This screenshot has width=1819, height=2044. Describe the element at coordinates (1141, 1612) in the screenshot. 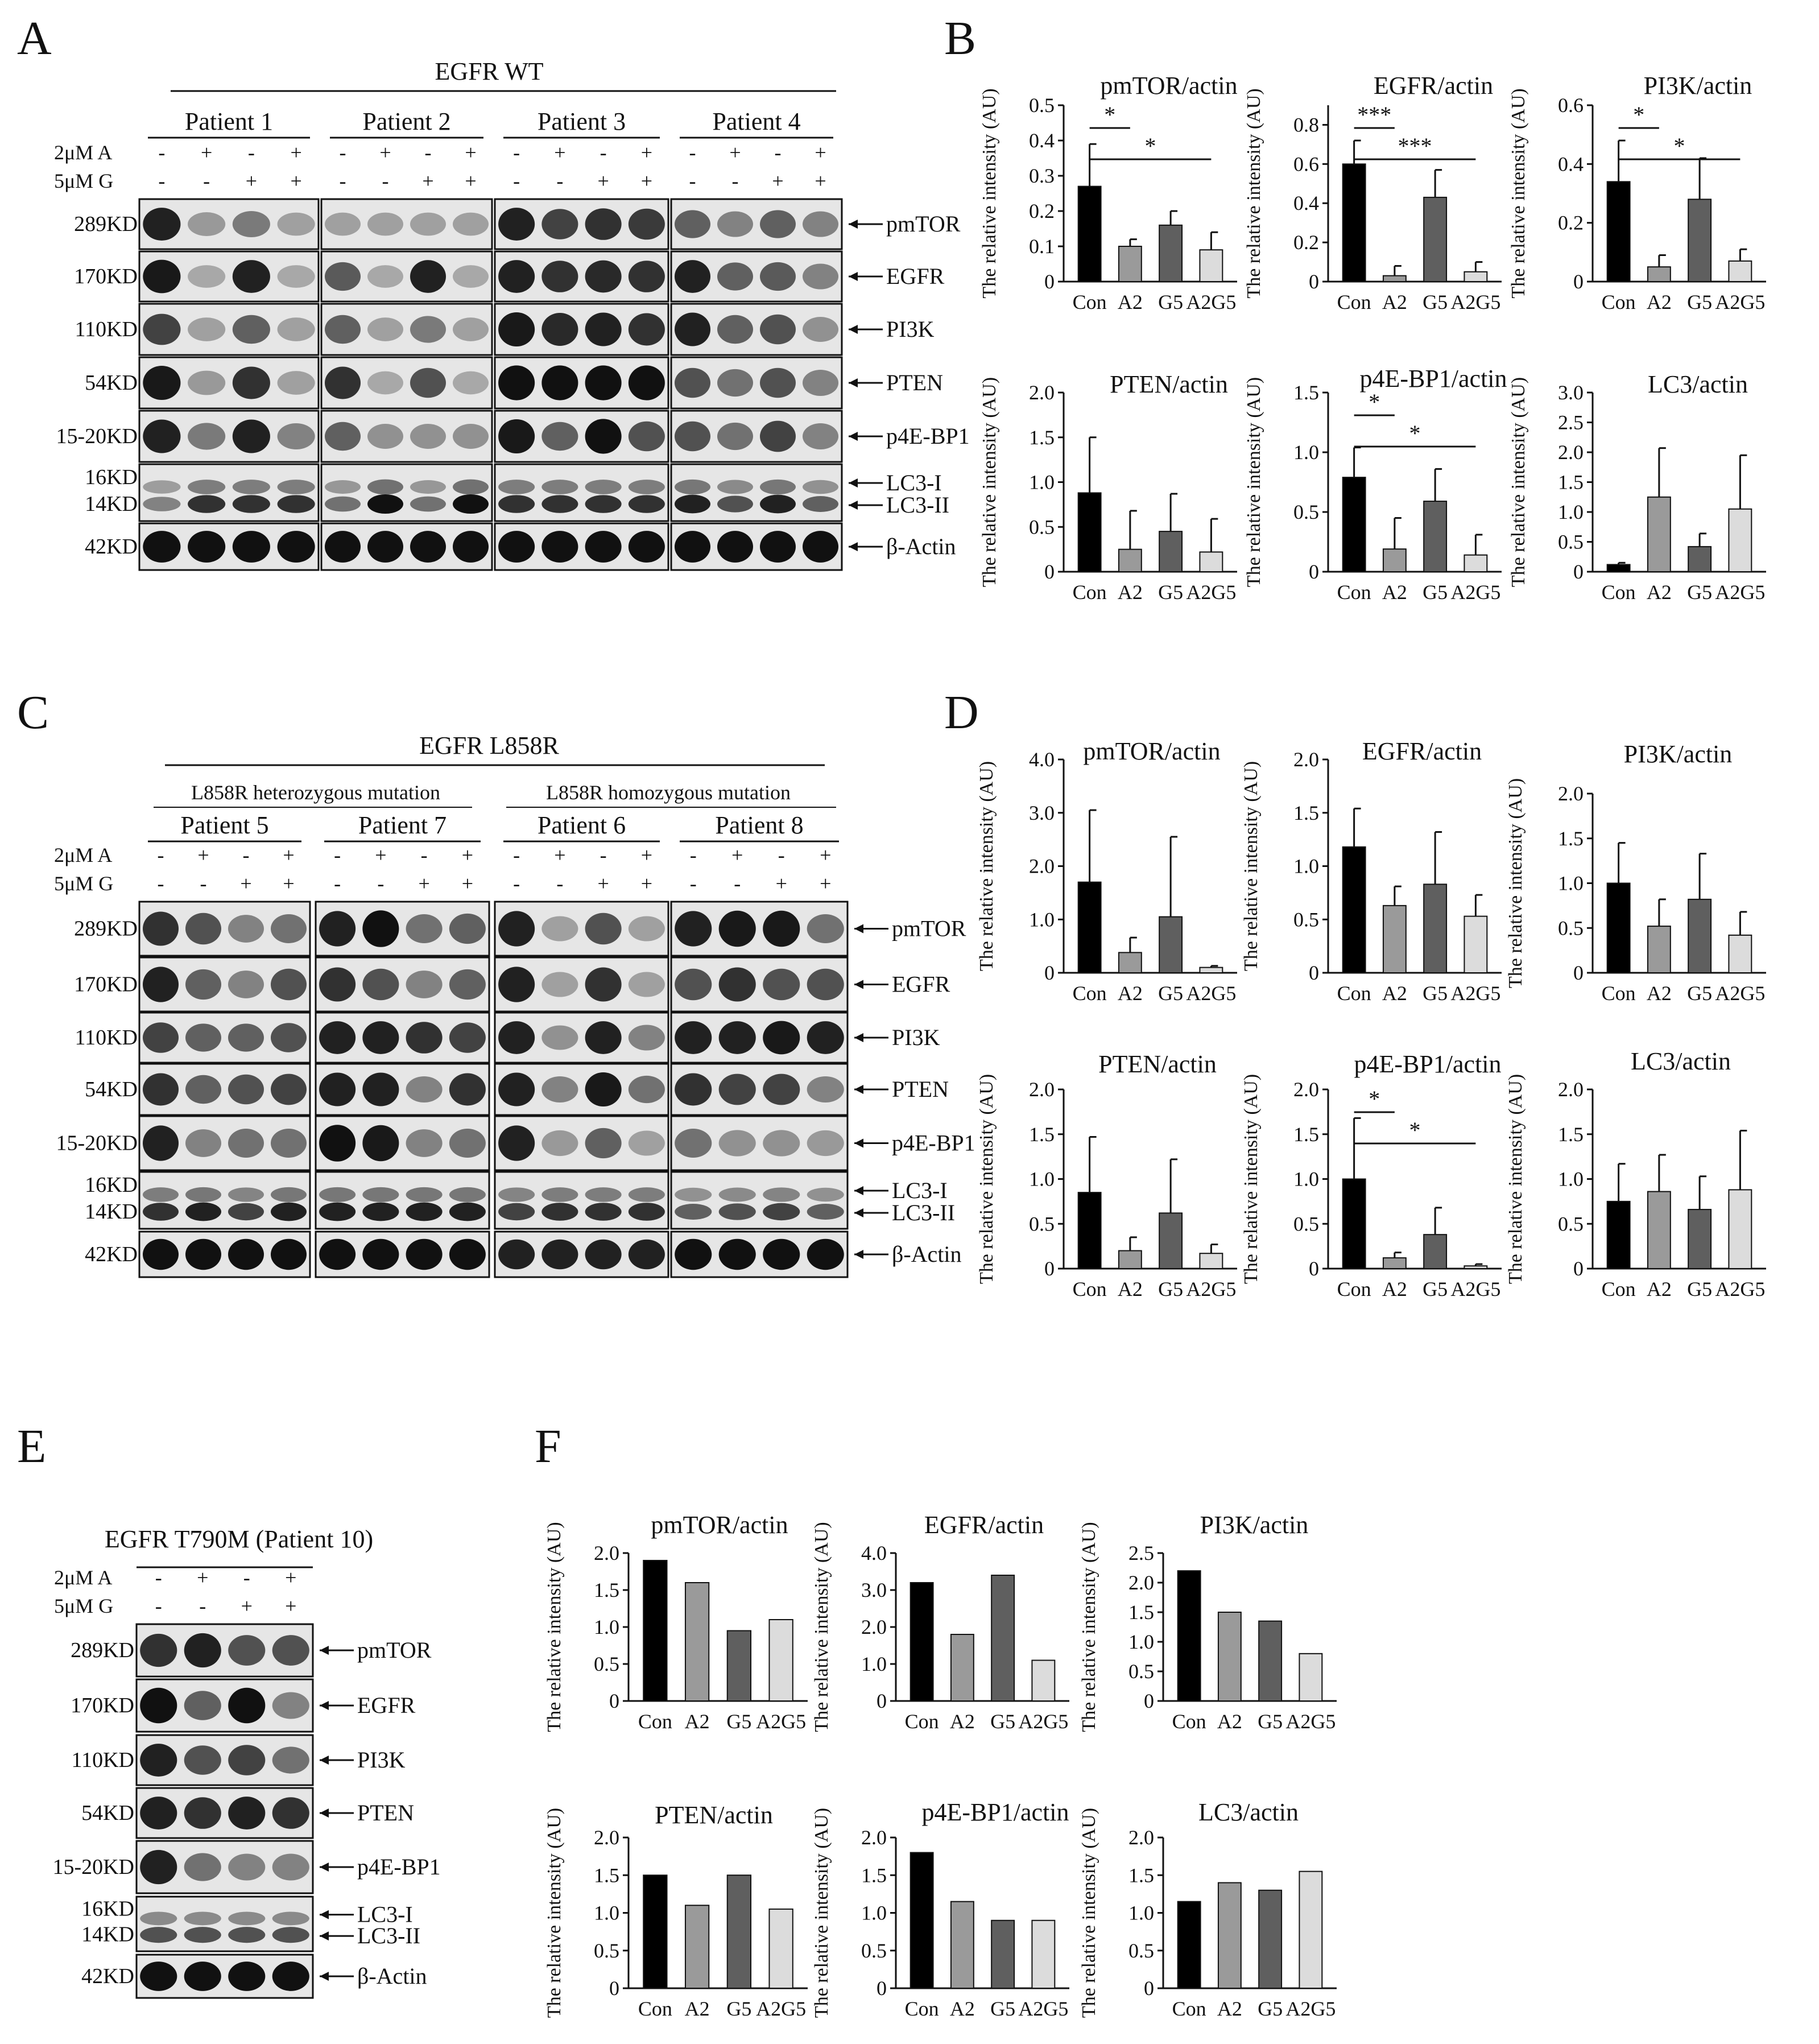

I see `y-tick-label: 1.5` at that location.